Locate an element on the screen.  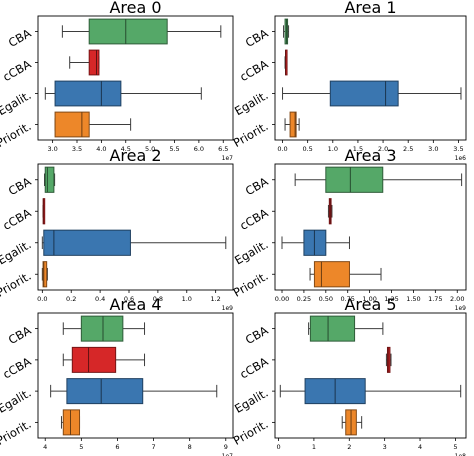
xtick-label: 0.4 is located at coordinates (100, 299).